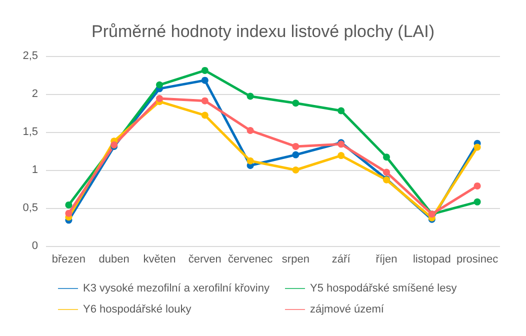 The image size is (526, 336). I want to click on y-tick-label: 2, so click(35, 94).